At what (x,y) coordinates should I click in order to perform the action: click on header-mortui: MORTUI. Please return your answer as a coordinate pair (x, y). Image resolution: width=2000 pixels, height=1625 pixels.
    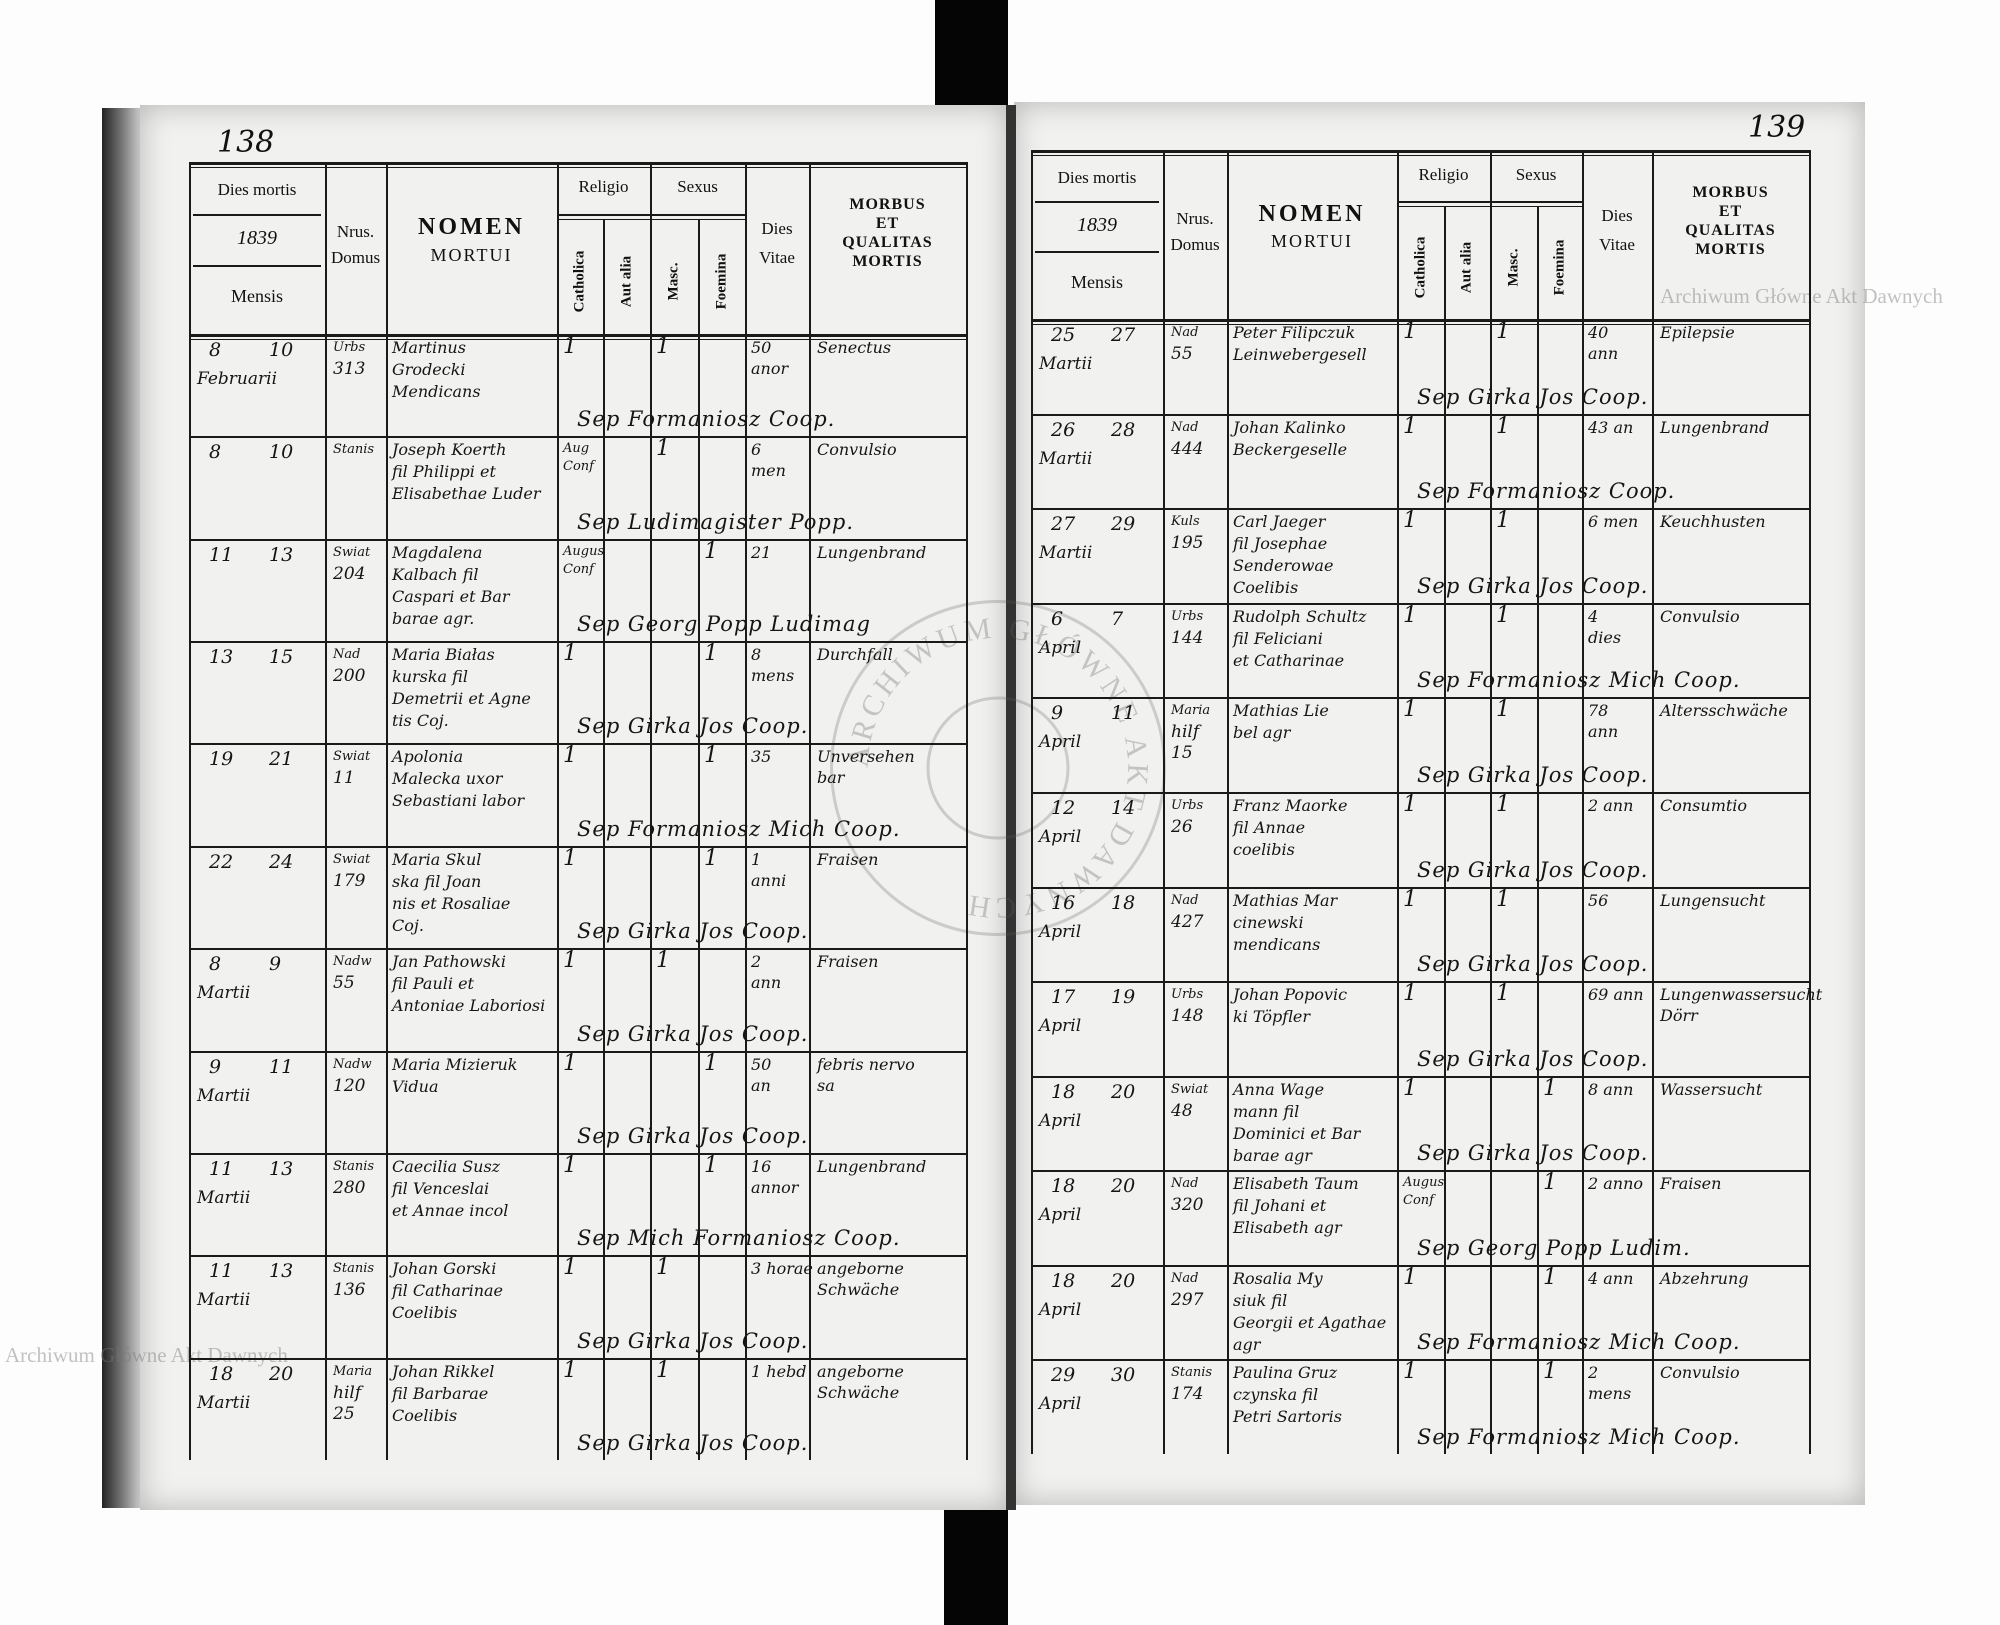
    Looking at the image, I should click on (471, 255).